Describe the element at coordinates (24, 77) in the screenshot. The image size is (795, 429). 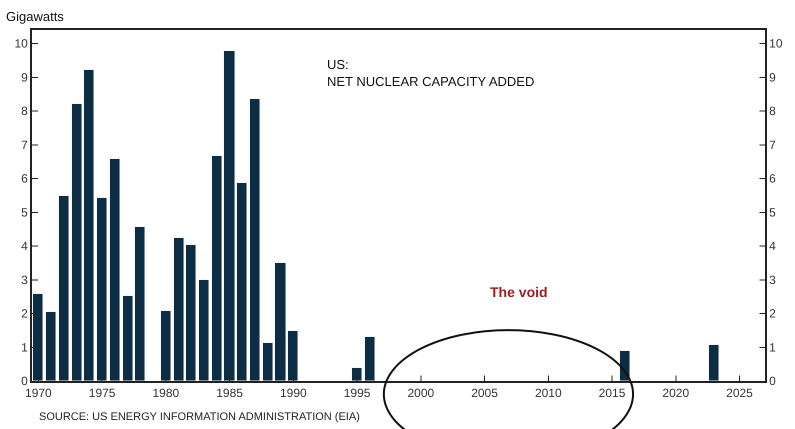
I see `y-tick-label: 9` at that location.